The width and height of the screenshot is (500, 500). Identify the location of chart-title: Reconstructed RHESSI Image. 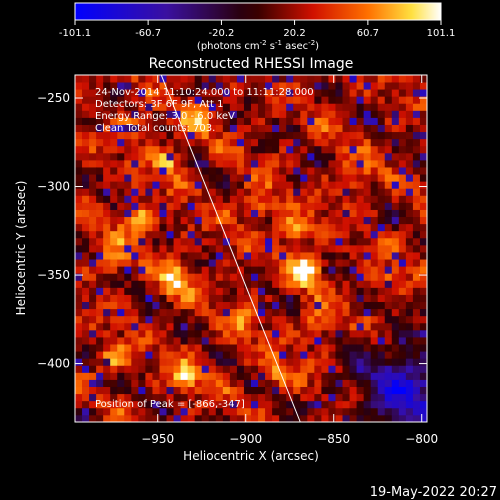
(251, 64).